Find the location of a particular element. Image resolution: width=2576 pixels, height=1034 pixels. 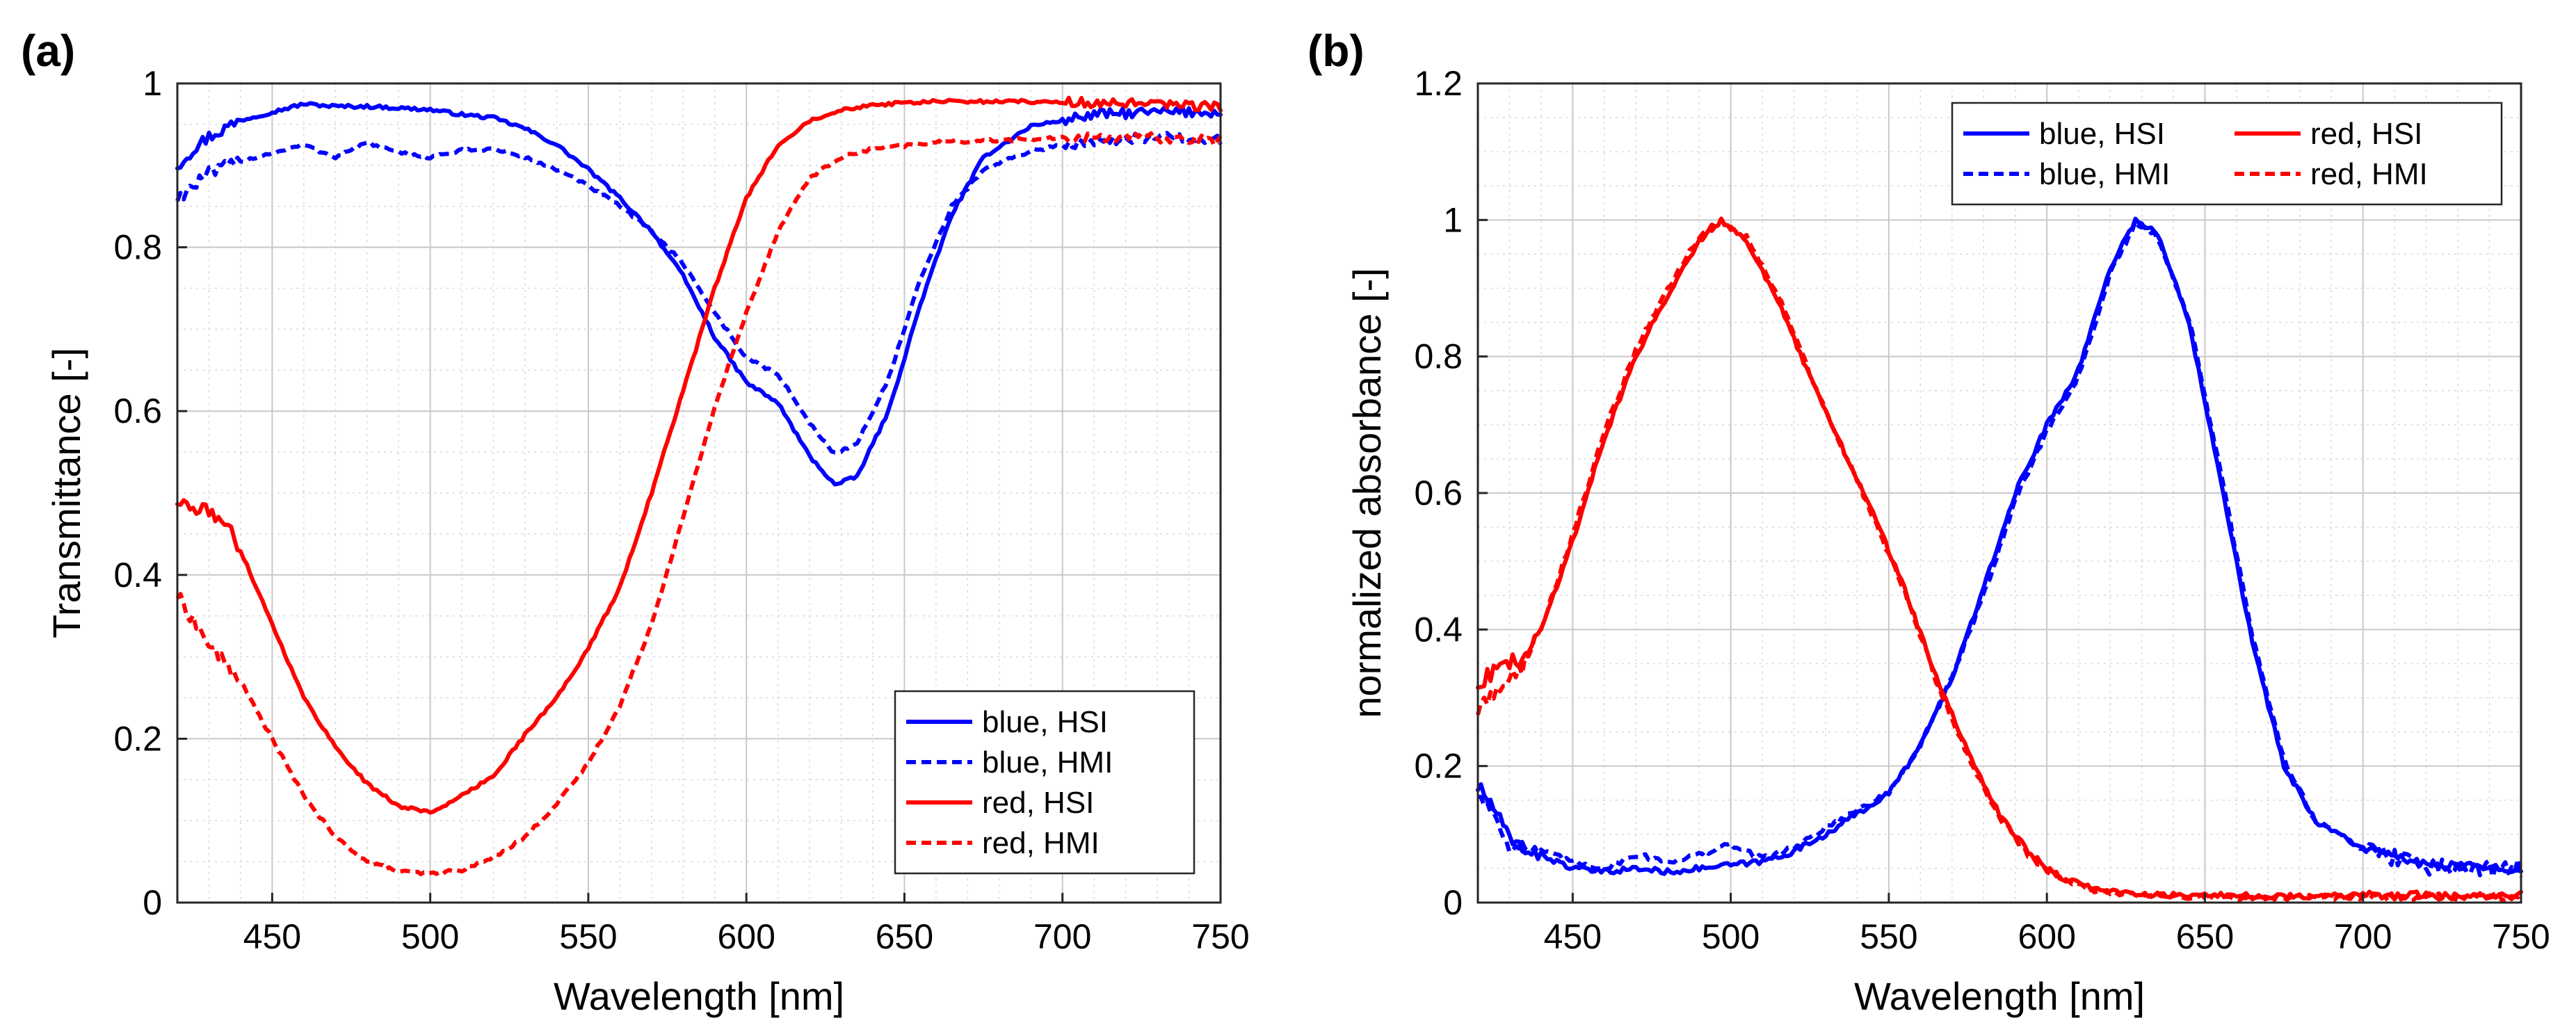

panel-b-y-axis-label: normalized absorbance [-] is located at coordinates (1367, 493).